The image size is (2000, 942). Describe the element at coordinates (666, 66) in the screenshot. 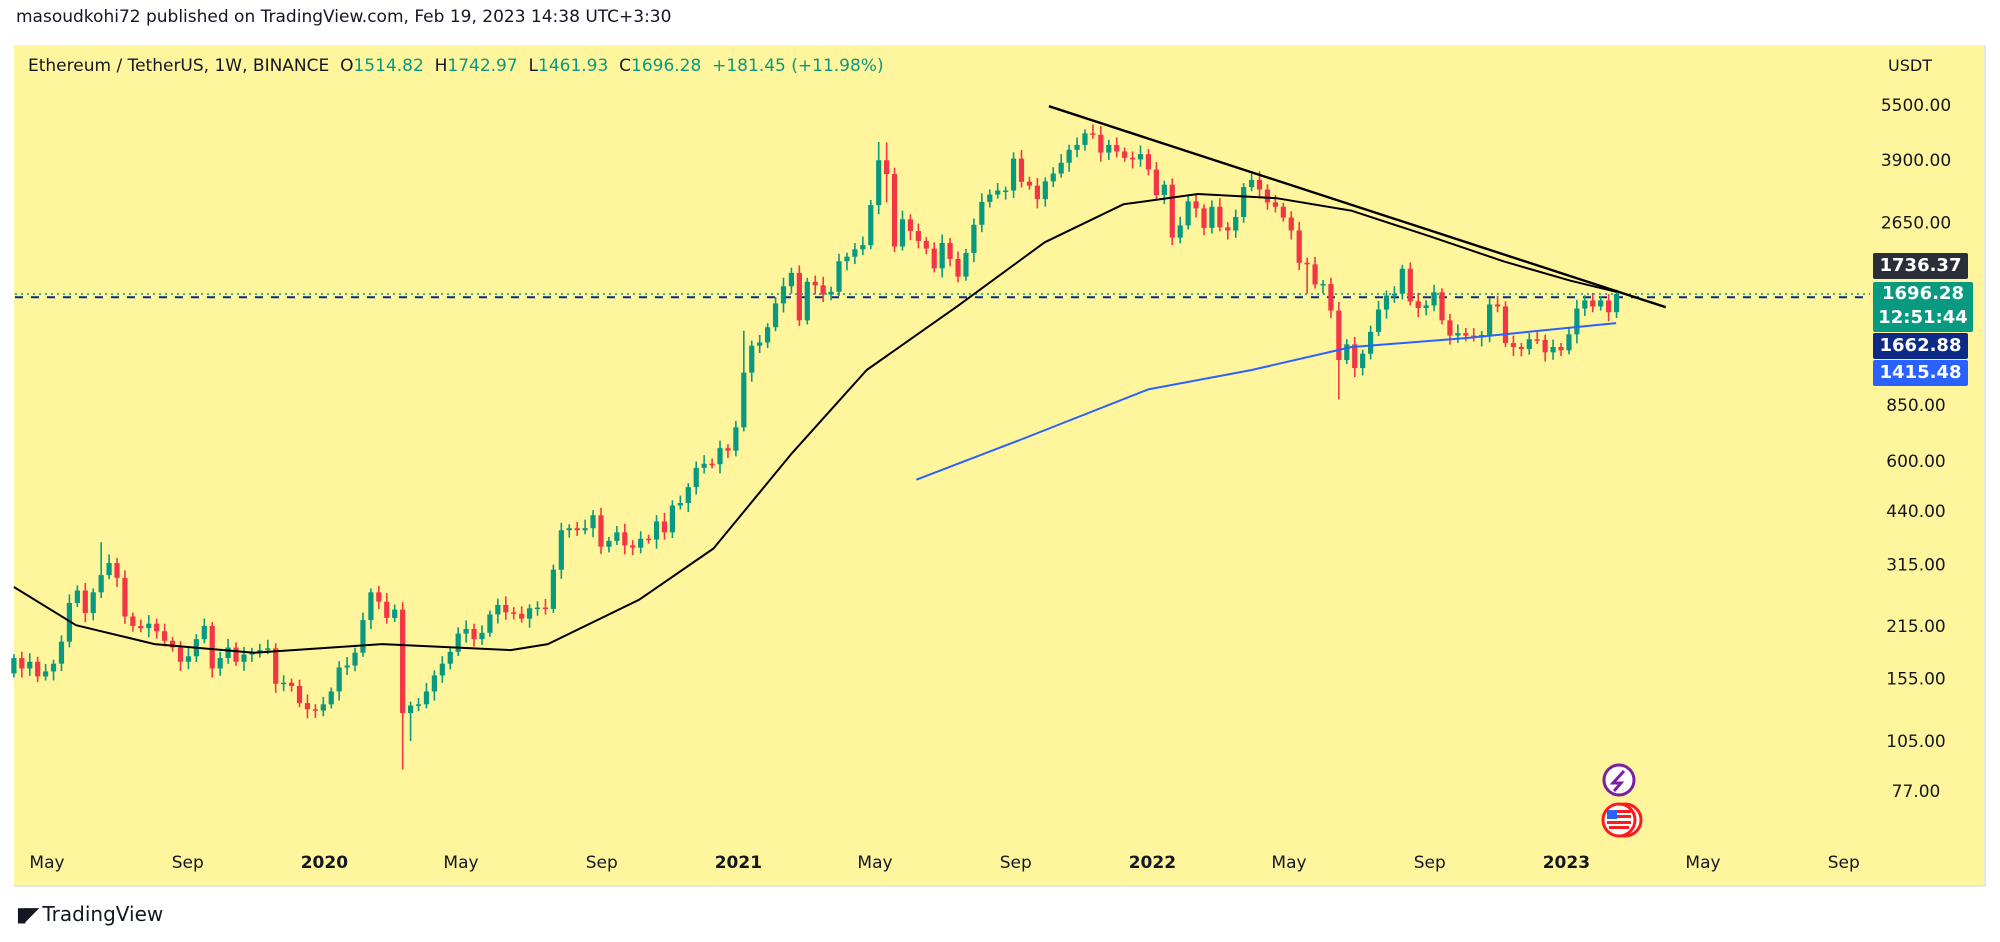

I see `close-value: 1696.28` at that location.